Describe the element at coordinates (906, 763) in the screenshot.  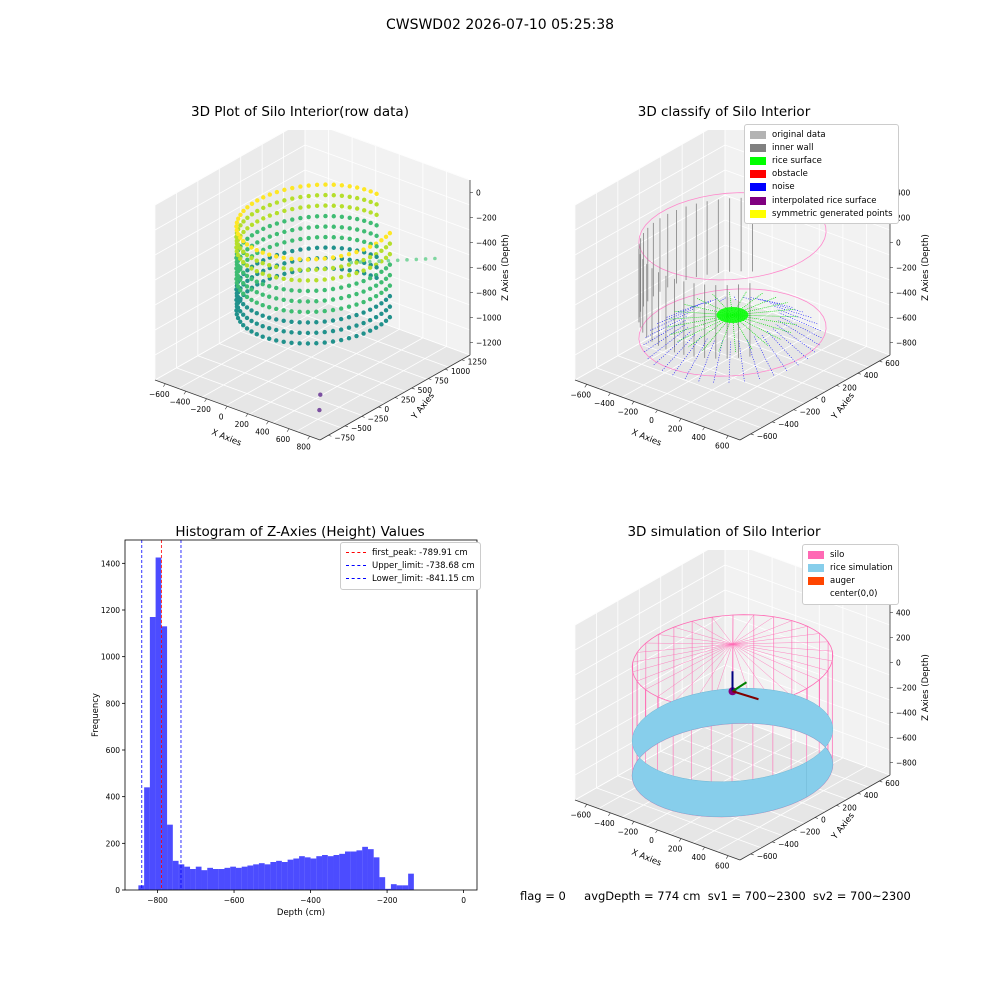
I see `z-tick-label: −800` at that location.